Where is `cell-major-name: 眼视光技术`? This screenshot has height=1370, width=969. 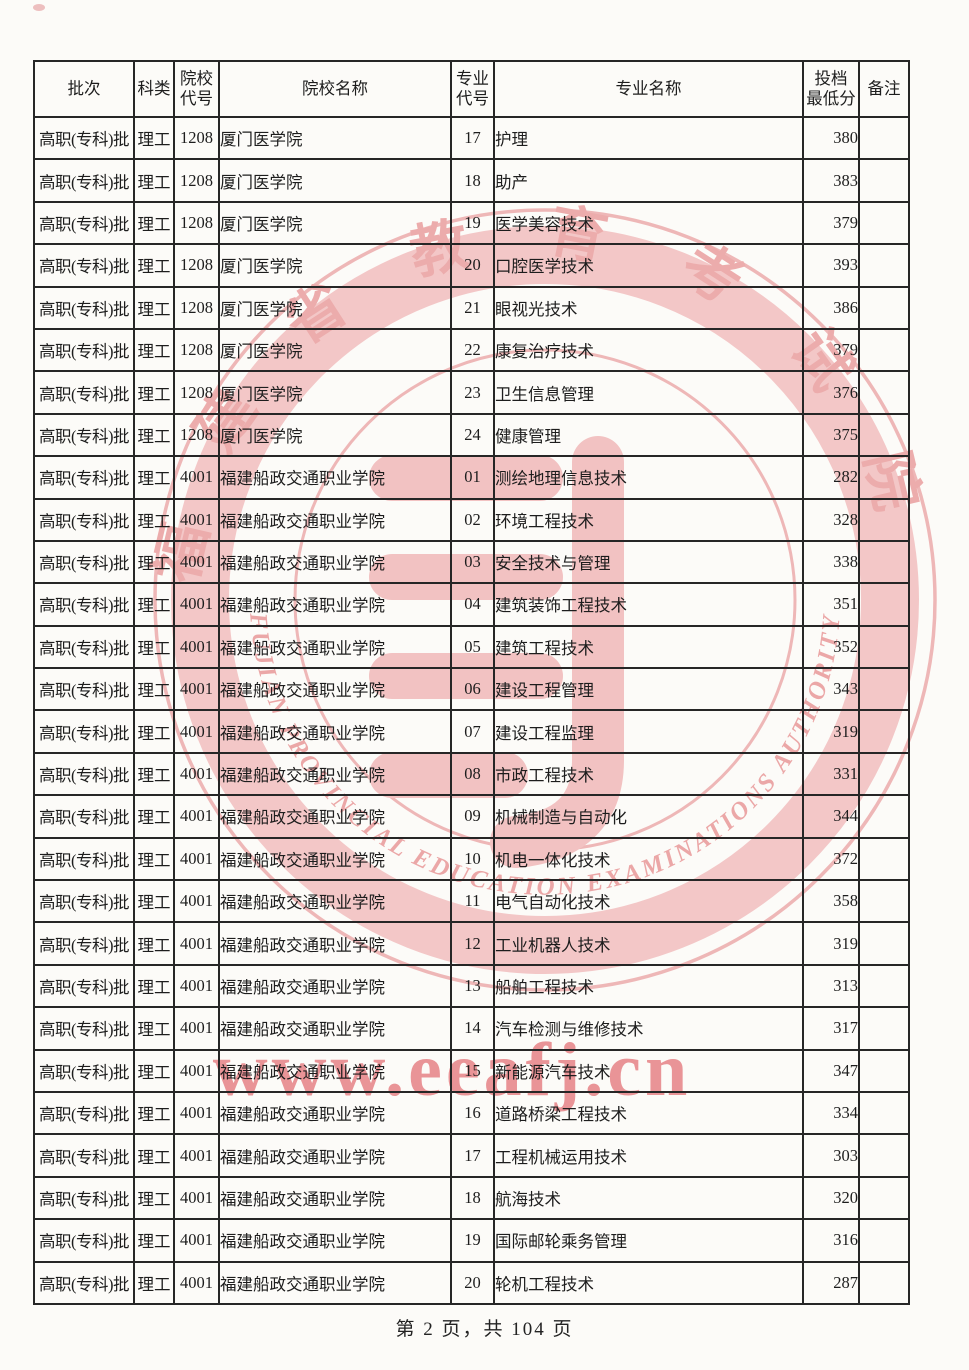 cell-major-name: 眼视光技术 is located at coordinates (648, 307).